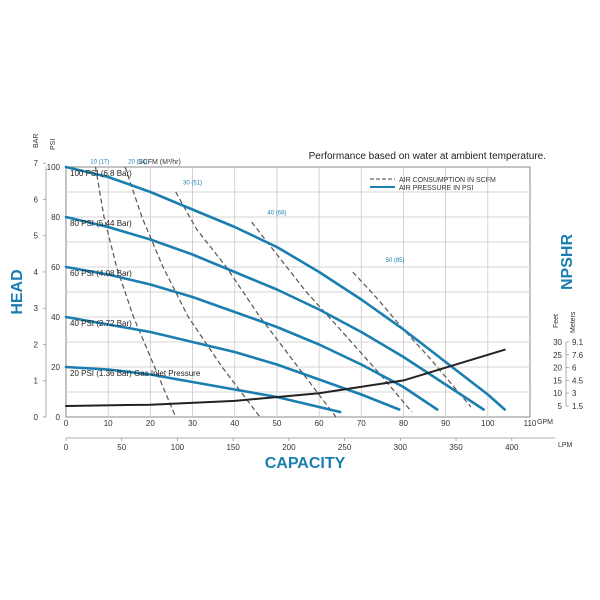 This screenshot has height=600, width=600. Describe the element at coordinates (289, 447) in the screenshot. I see `lpm-tick-label: 200` at that location.